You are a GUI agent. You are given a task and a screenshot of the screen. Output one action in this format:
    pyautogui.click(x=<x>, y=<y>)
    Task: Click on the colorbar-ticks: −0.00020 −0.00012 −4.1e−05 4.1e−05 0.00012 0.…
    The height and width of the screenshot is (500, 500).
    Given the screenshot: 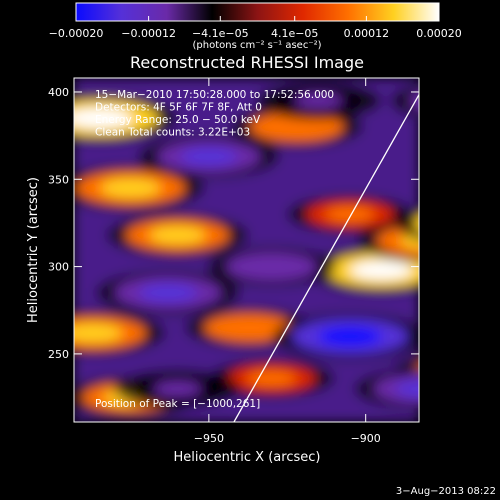 What is the action you would take?
    pyautogui.click(x=255, y=28)
    